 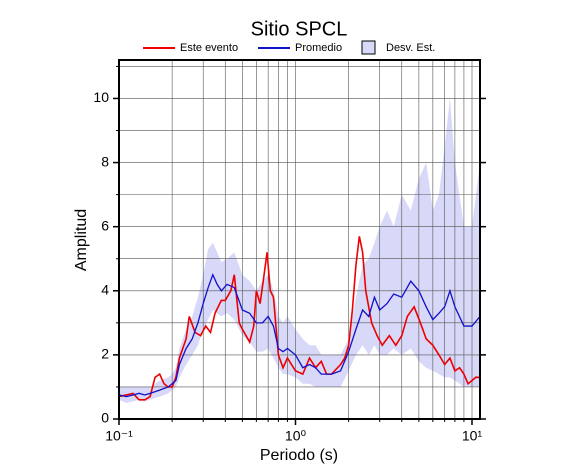 What do you see at coordinates (81, 240) in the screenshot?
I see `y-axis-label: Amplitud` at bounding box center [81, 240].